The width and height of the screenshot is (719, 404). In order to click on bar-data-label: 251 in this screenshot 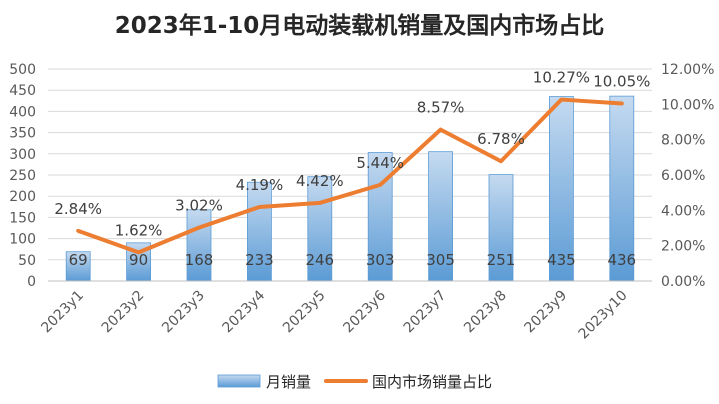, I will do `click(501, 260)`.